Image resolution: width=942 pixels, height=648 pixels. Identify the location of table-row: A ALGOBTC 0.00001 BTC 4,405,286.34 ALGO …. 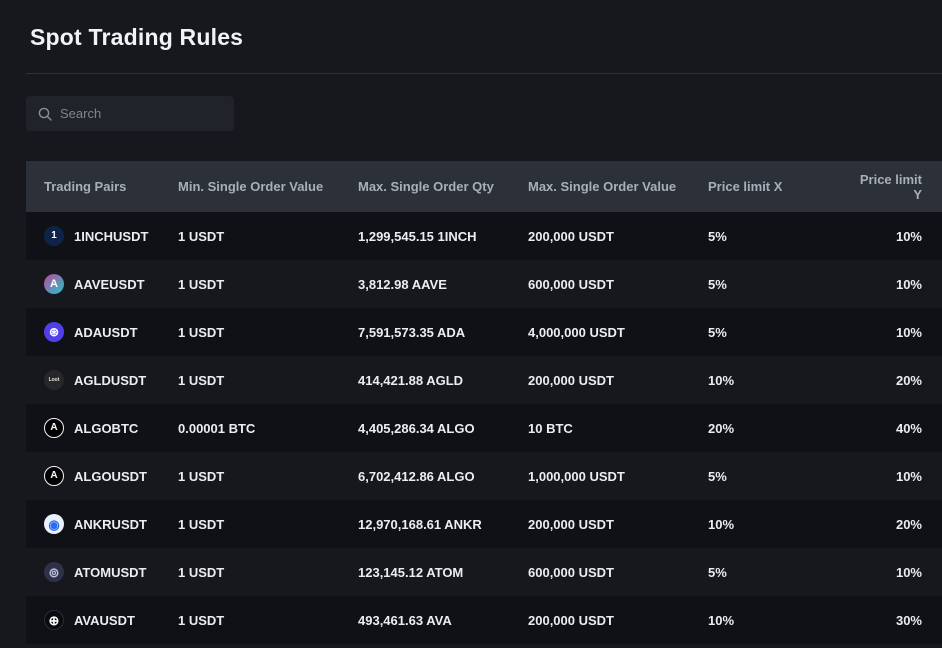
(484, 428).